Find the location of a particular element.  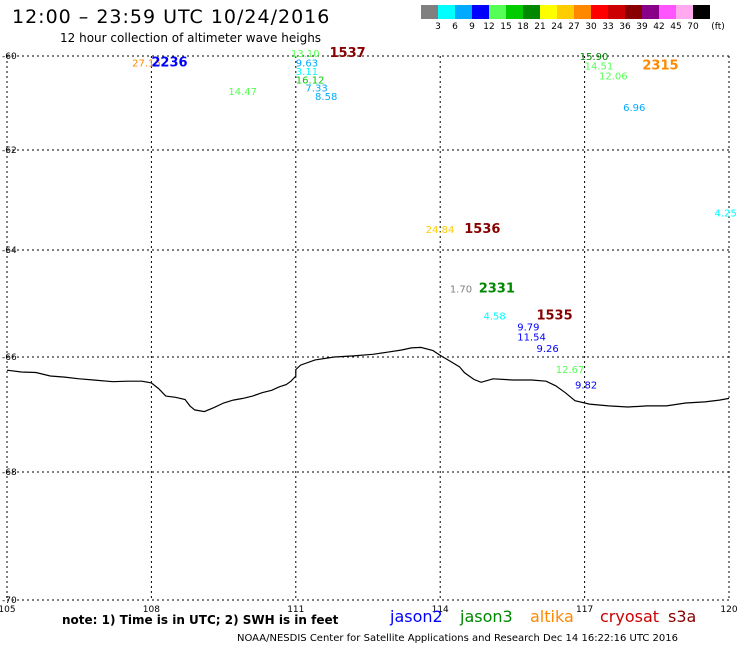

legend-label: 3 is located at coordinates (438, 27).